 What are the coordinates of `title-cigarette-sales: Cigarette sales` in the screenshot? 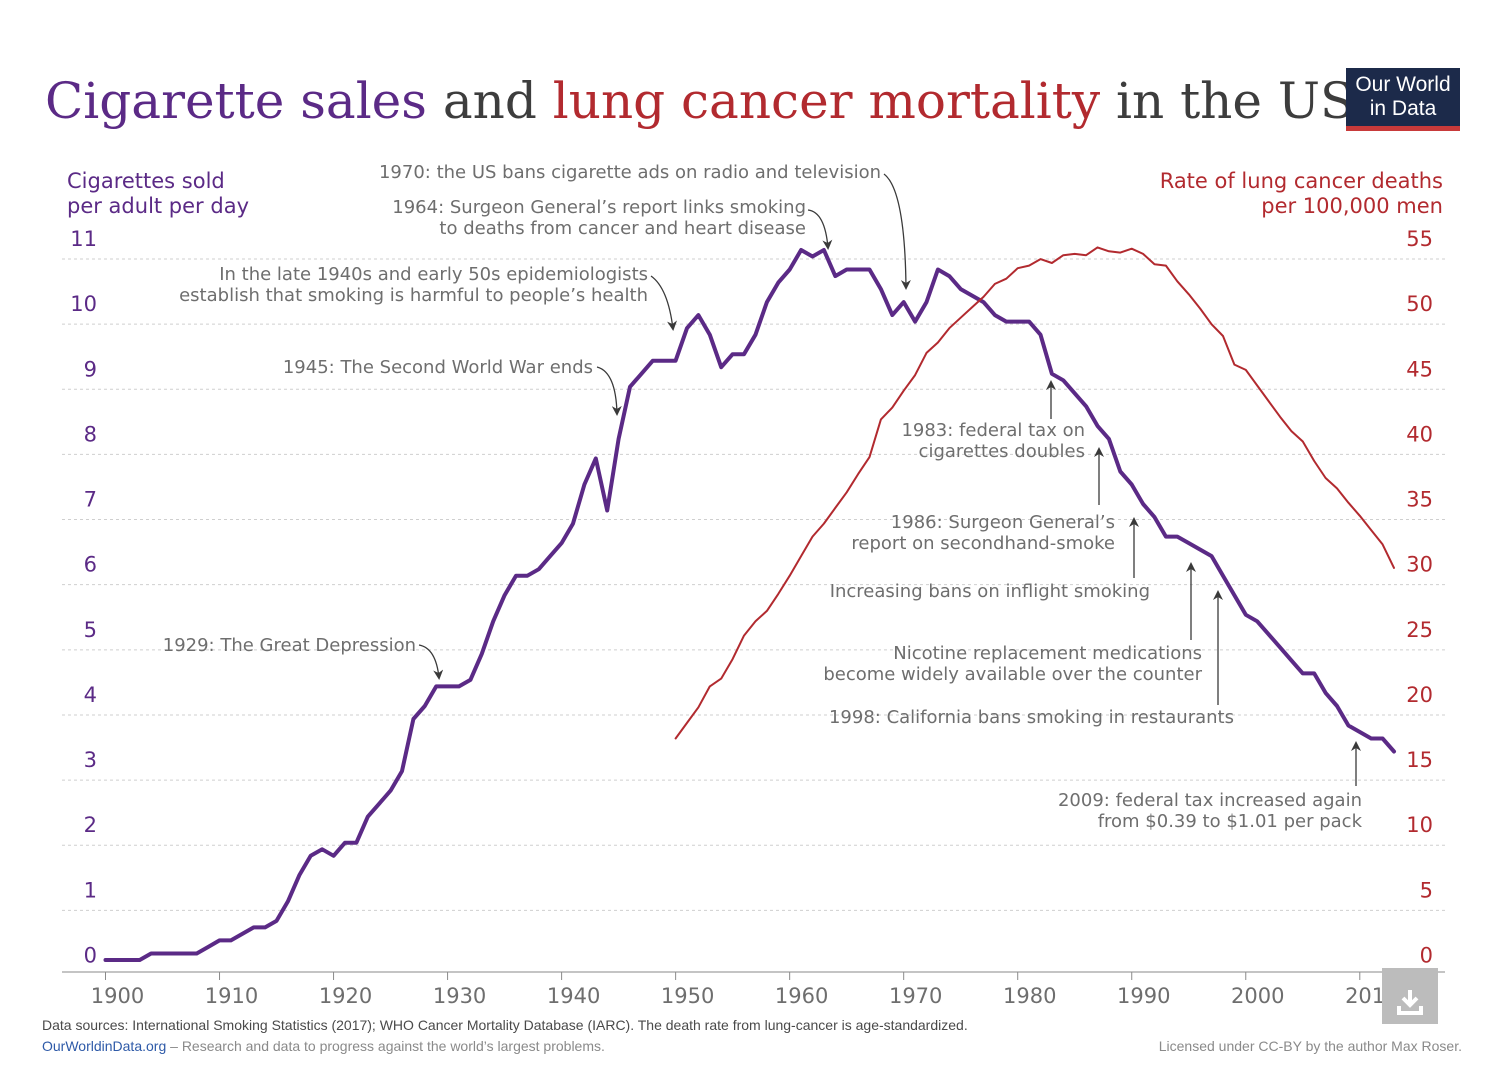 It's located at (236, 101).